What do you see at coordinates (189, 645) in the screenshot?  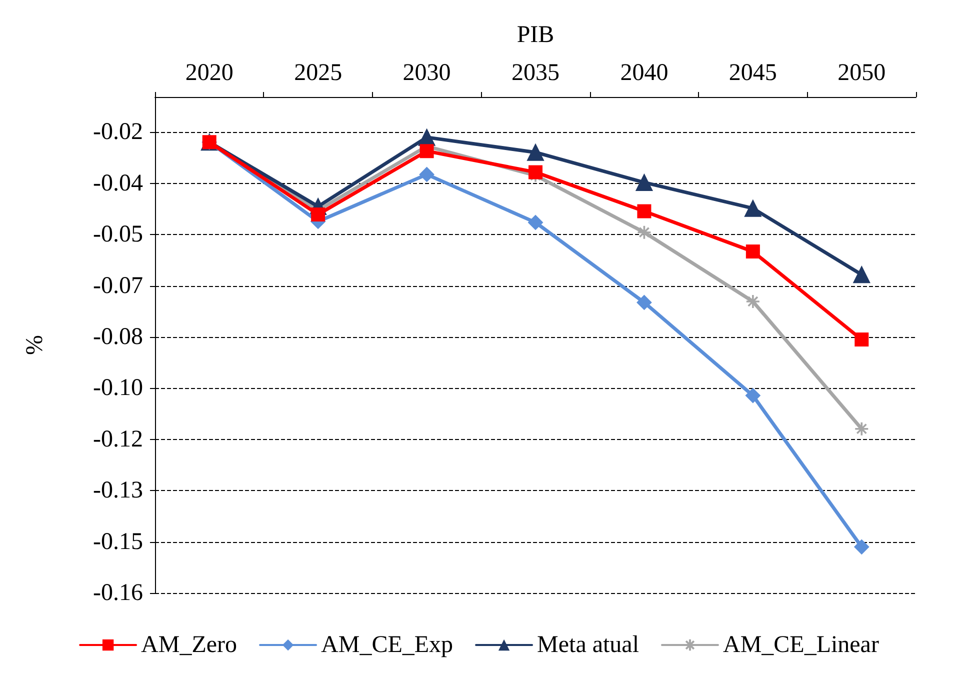 I see `legend-label: AM_Zero` at bounding box center [189, 645].